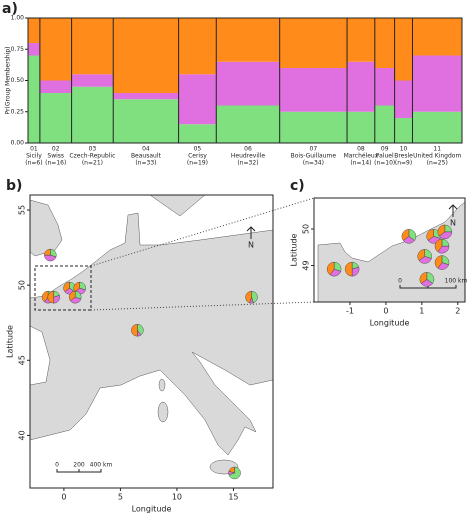 Image resolution: width=474 pixels, height=514 pixels. I want to click on population-n: (n=16), so click(55, 163).